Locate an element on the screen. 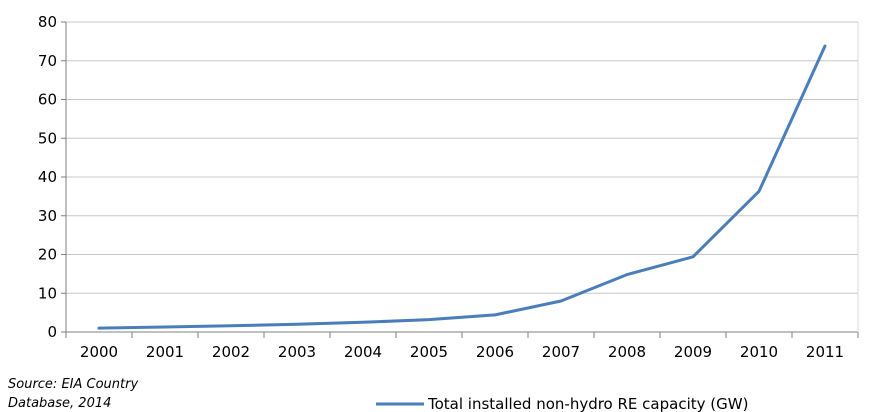  y-tick-label: 50 is located at coordinates (47, 138).